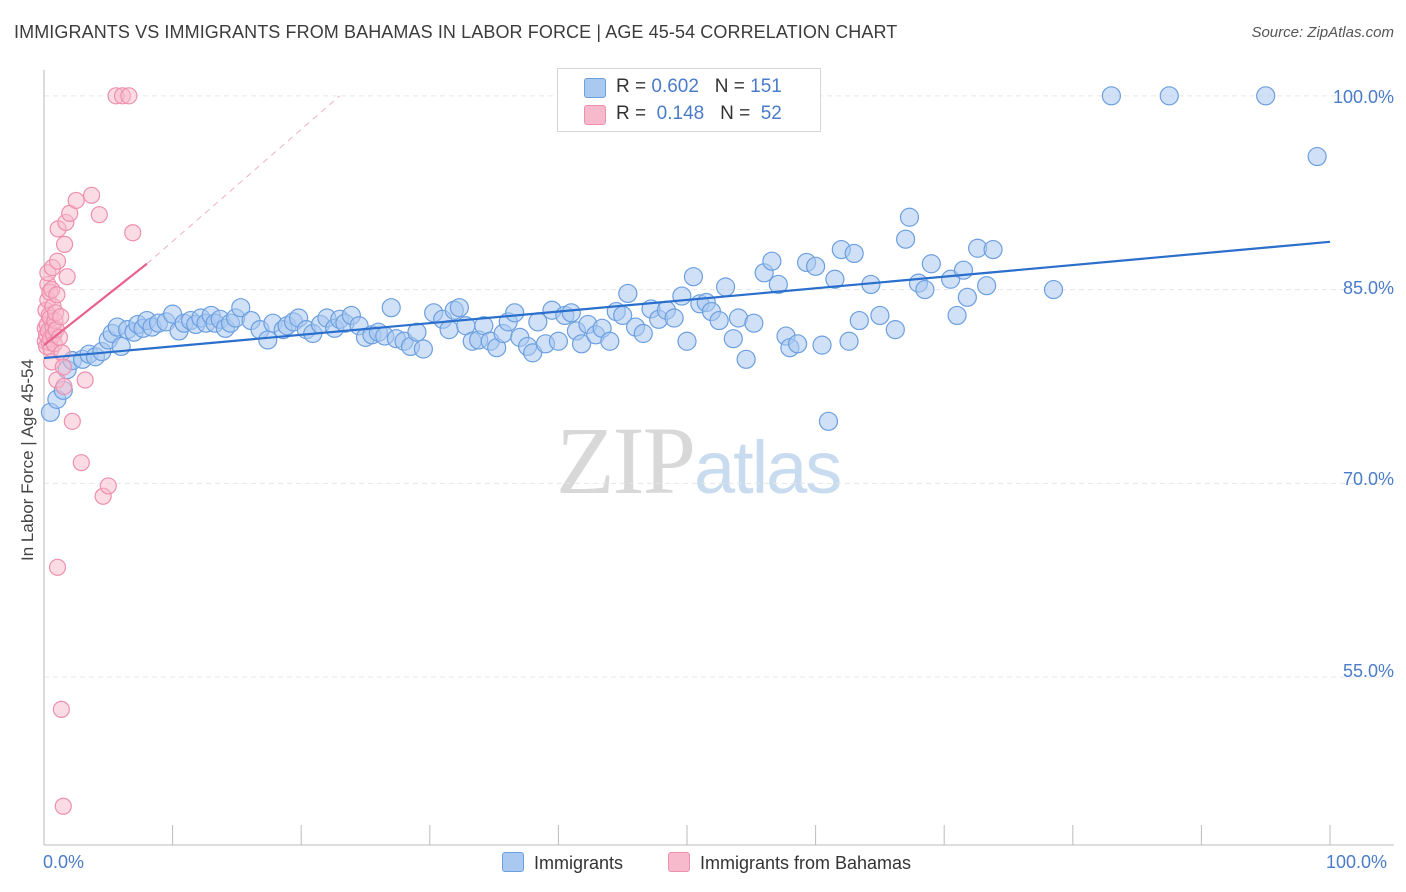 The height and width of the screenshot is (892, 1406). What do you see at coordinates (562, 863) in the screenshot?
I see `legend-item-immigrants: Immigrants` at bounding box center [562, 863].